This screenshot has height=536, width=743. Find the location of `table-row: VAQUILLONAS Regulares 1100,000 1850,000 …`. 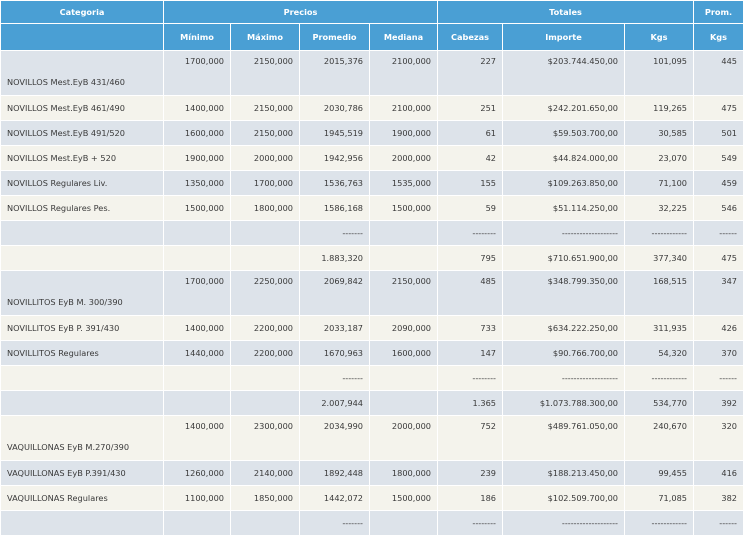

table-row: VAQUILLONAS Regulares 1100,000 1850,000 … is located at coordinates (372, 498).